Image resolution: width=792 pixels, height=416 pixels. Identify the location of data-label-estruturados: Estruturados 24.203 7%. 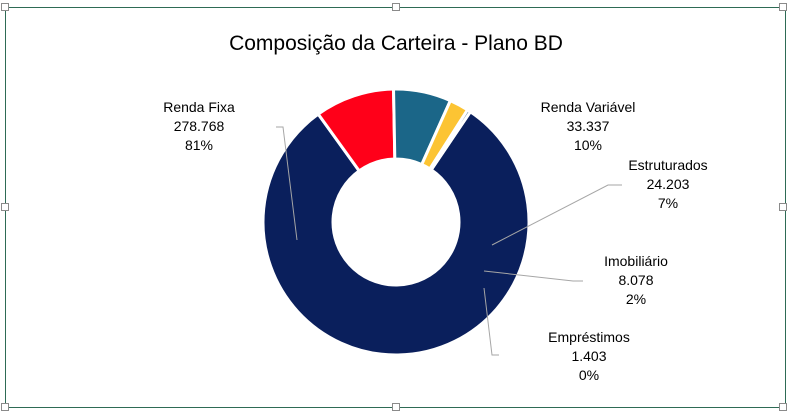
(667, 184).